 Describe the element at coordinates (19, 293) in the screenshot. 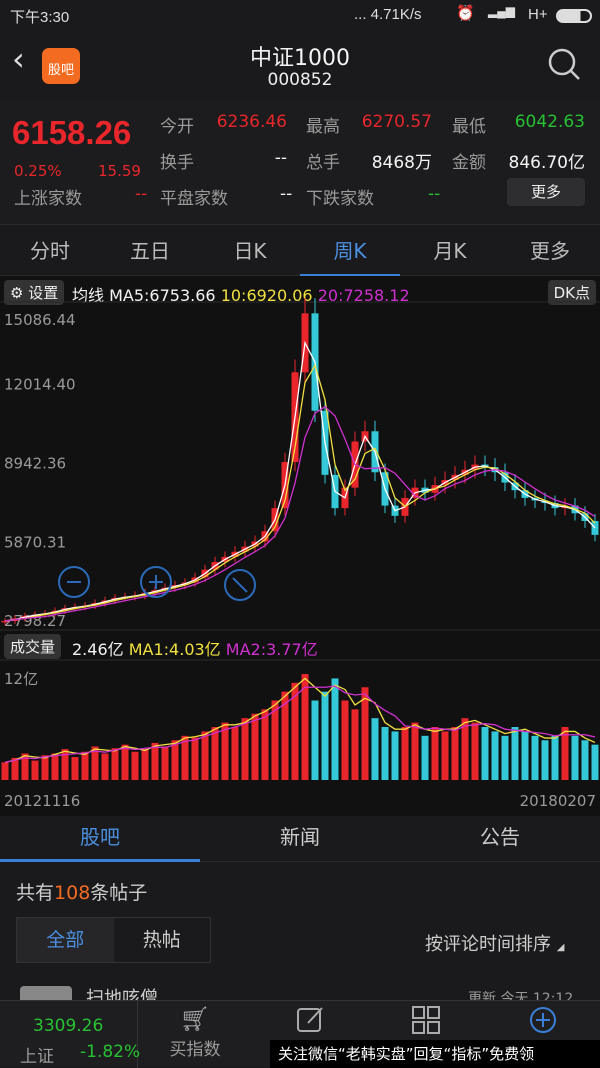

I see `gear-icon: ⚙` at that location.